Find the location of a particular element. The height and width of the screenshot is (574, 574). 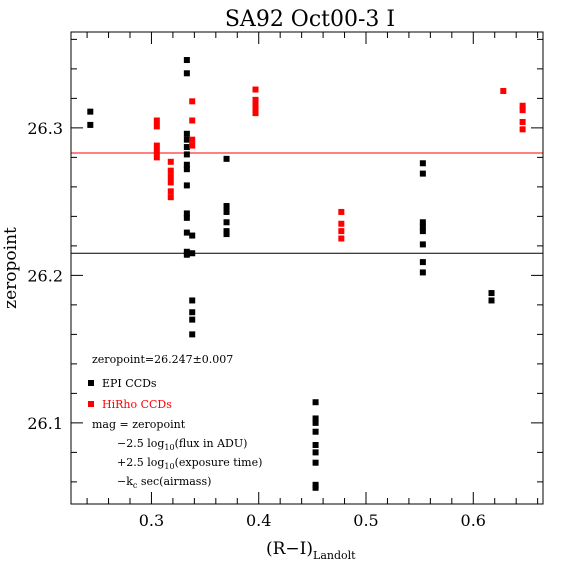

y-axis-label: zeropoint is located at coordinates (11, 268).